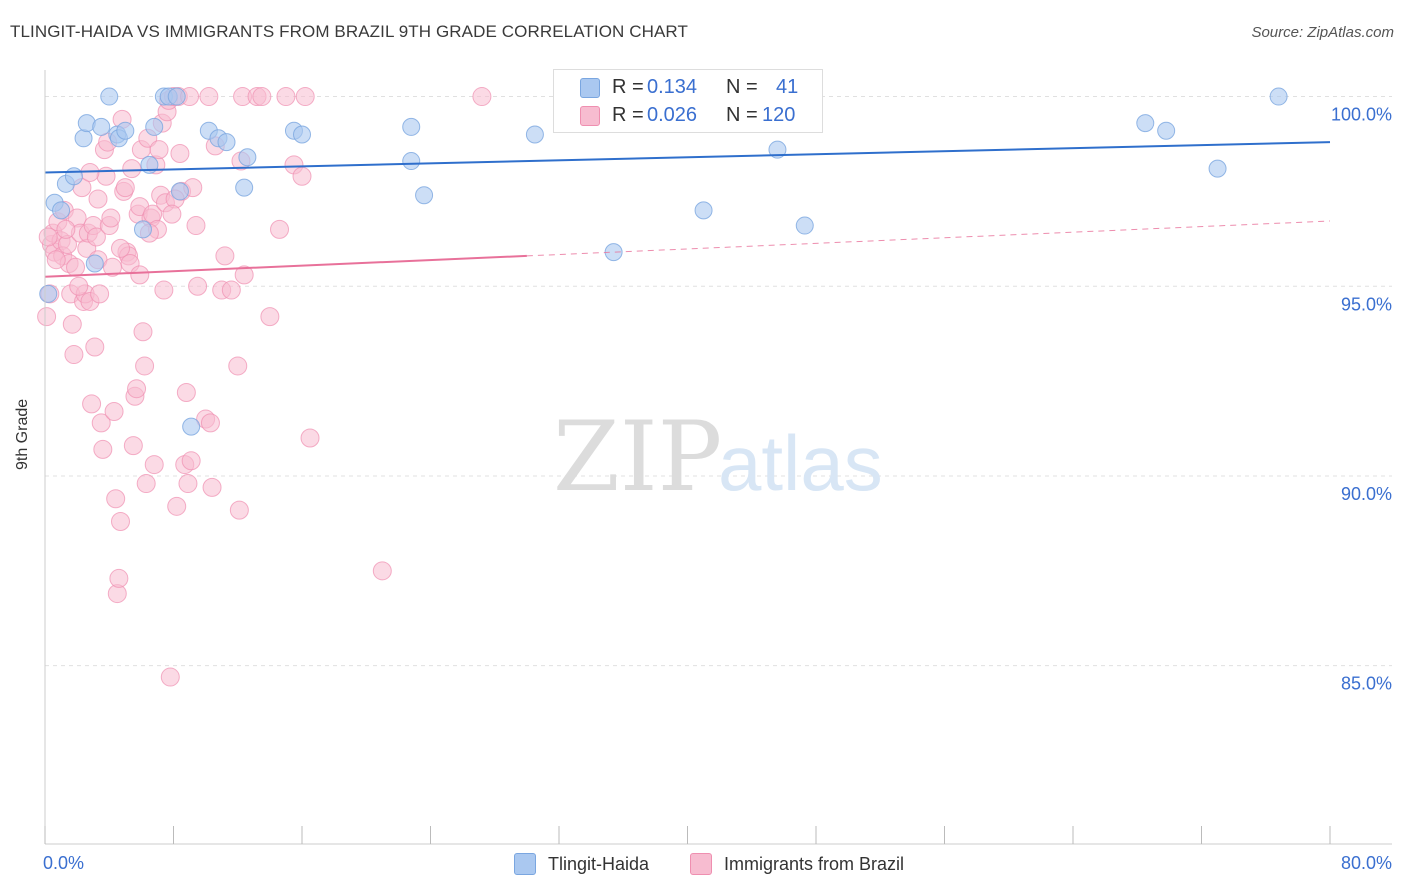 This screenshot has height=892, width=1406. What do you see at coordinates (688, 115) in the screenshot?
I see `legend-row-brazil: R = 0.026 N = 120` at bounding box center [688, 115].